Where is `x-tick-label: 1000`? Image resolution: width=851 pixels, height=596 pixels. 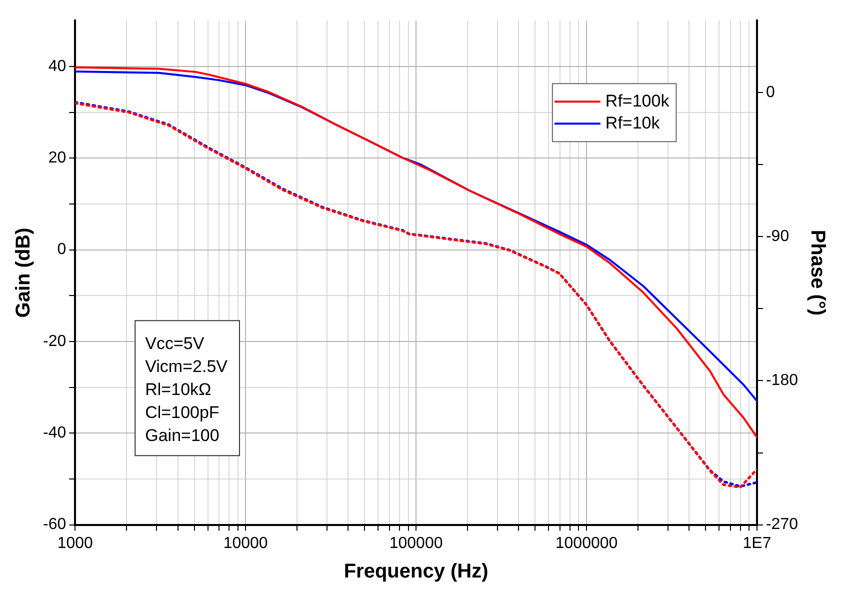
x-tick-label: 1000 is located at coordinates (75, 543).